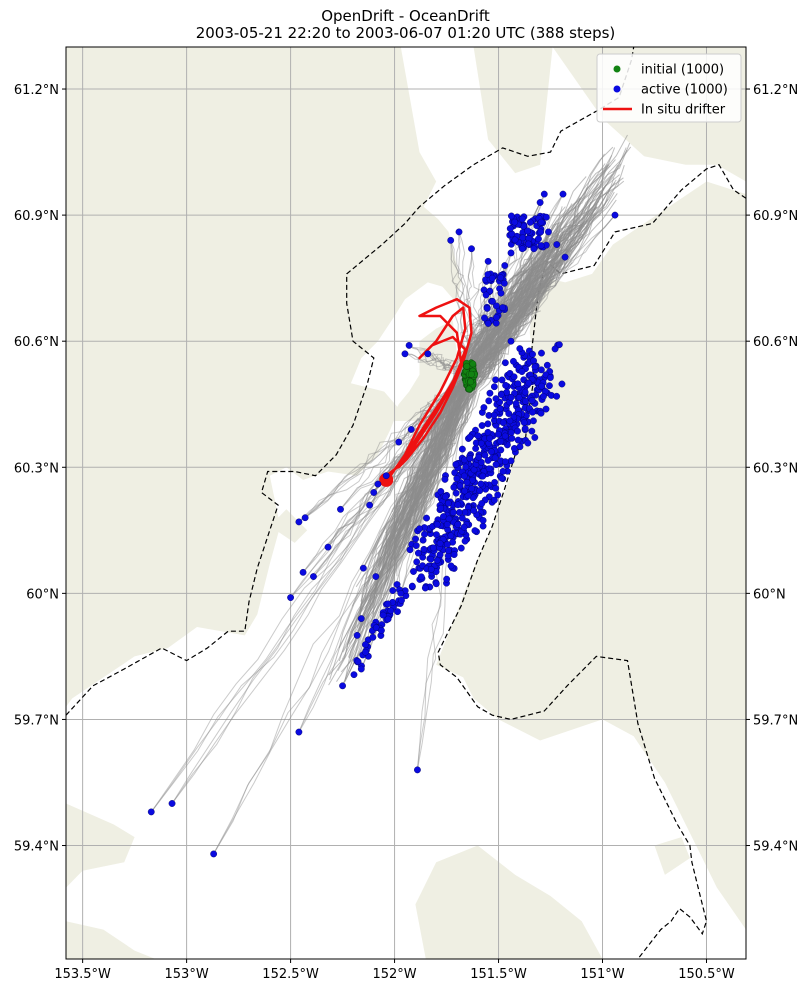  What do you see at coordinates (617, 89) in the screenshot?
I see `legend-marker` at bounding box center [617, 89].